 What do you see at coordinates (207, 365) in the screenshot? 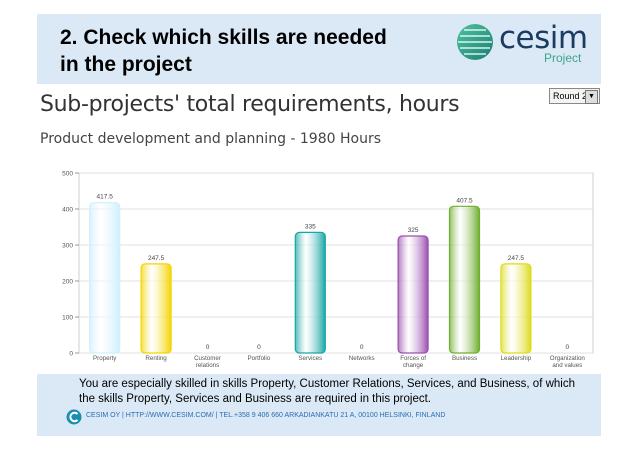
I see `x-tick-label: relations` at bounding box center [207, 365].